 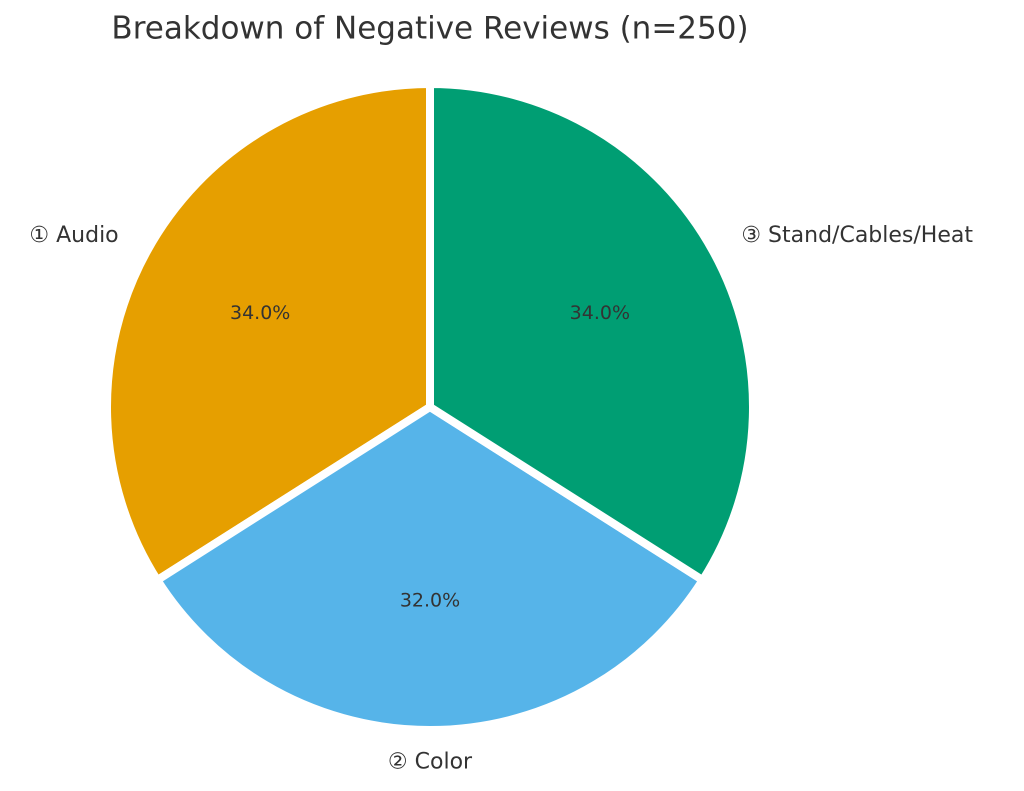 What do you see at coordinates (857, 235) in the screenshot?
I see `slice-category-label: ③ Stand/Cables/Heat` at bounding box center [857, 235].